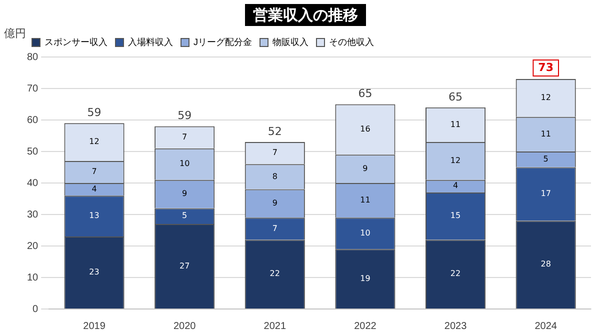 Image resolution: width=611 pixels, height=335 pixels. Describe the element at coordinates (545, 193) in the screenshot. I see `data-label: 17` at that location.